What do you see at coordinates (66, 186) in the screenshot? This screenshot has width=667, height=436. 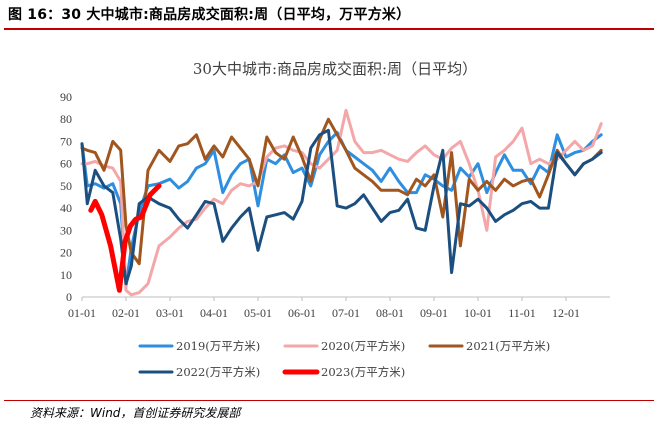 I see `y-tick-label: 50` at bounding box center [66, 186].